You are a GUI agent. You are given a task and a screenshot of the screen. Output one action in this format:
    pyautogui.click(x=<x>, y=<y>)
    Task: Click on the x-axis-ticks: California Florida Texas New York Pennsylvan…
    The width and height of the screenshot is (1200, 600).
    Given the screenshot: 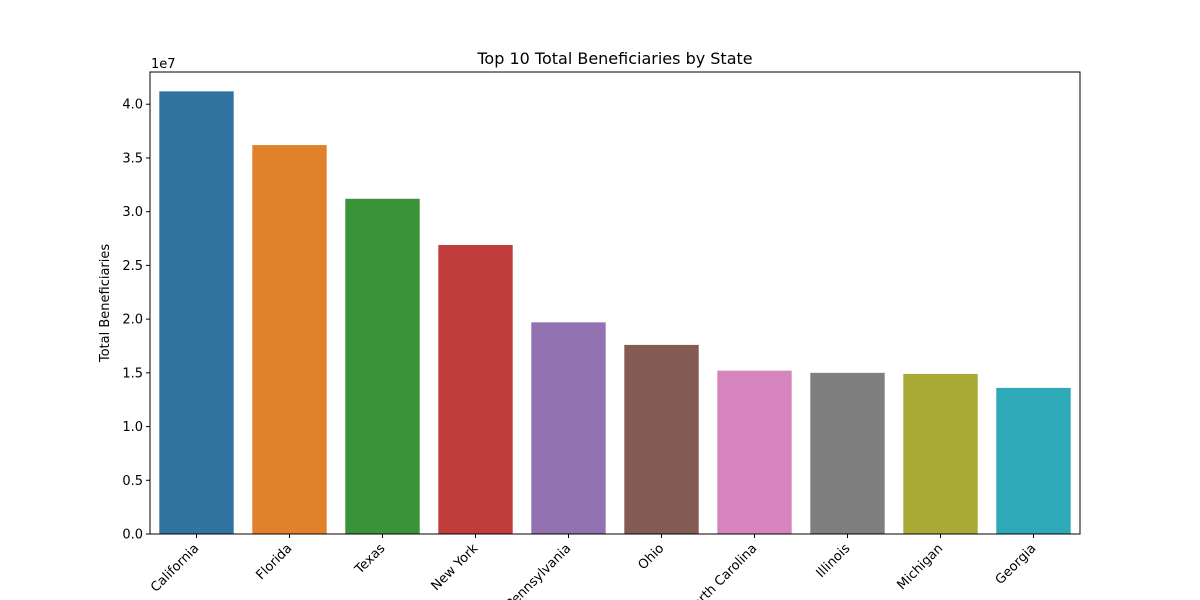 What is the action you would take?
    pyautogui.click(x=593, y=567)
    